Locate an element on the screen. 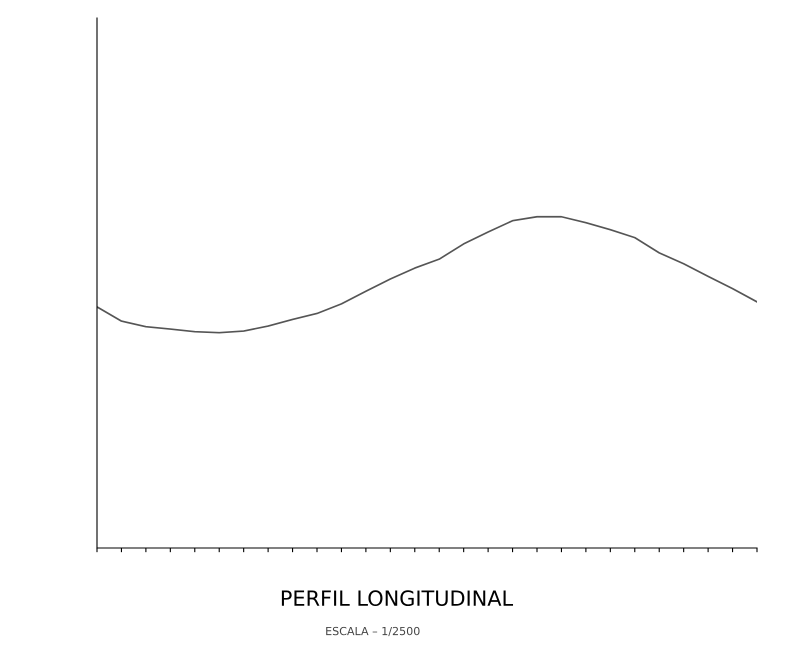 The width and height of the screenshot is (793, 645). text: ESCALA – 1/2500 is located at coordinates (373, 631).